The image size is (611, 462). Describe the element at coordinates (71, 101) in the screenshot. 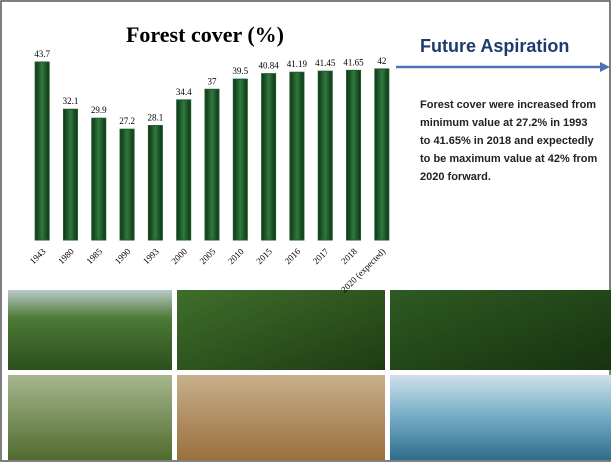

I see `value-label: 32.1` at that location.